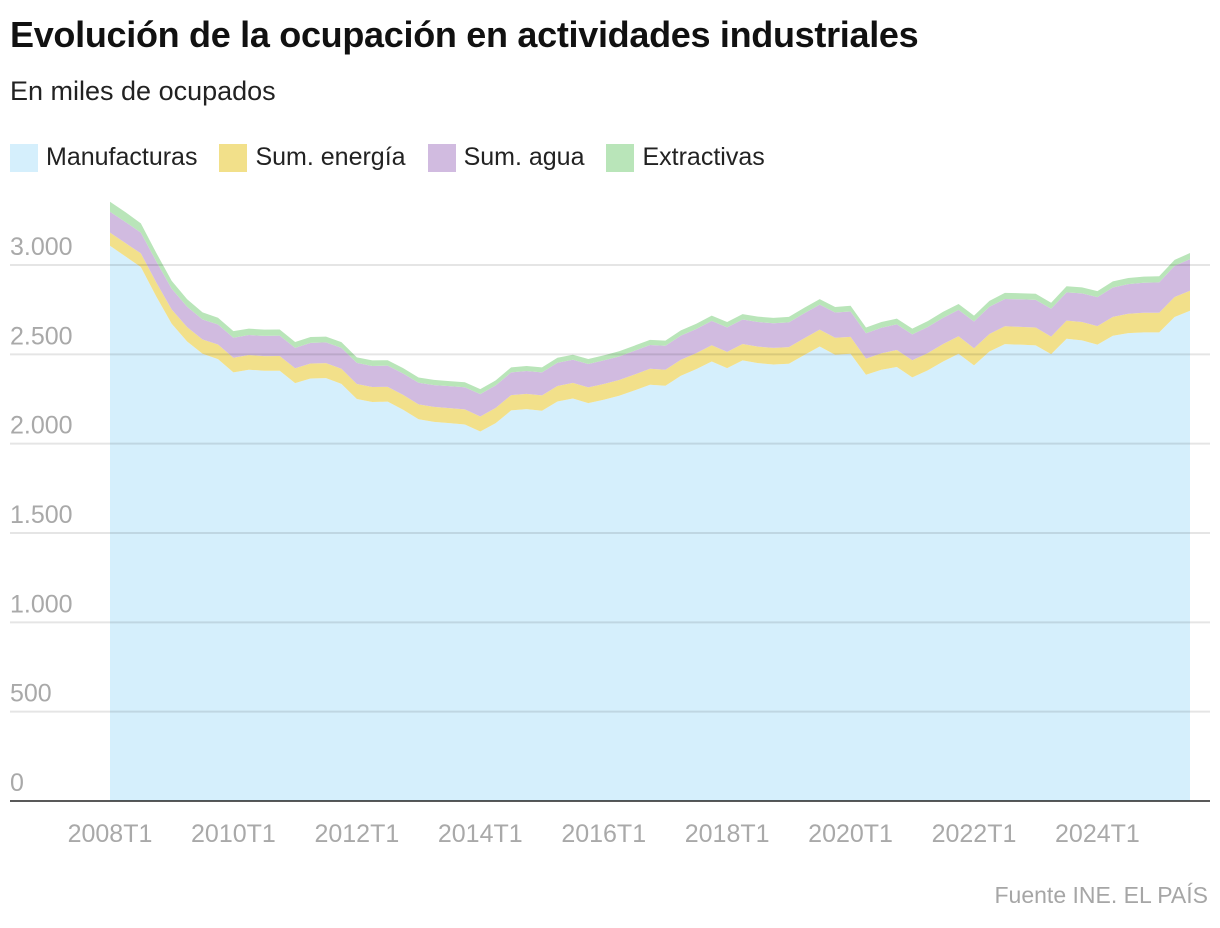 This screenshot has height=928, width=1220. I want to click on legend-item-energia: Sum. energía, so click(312, 157).